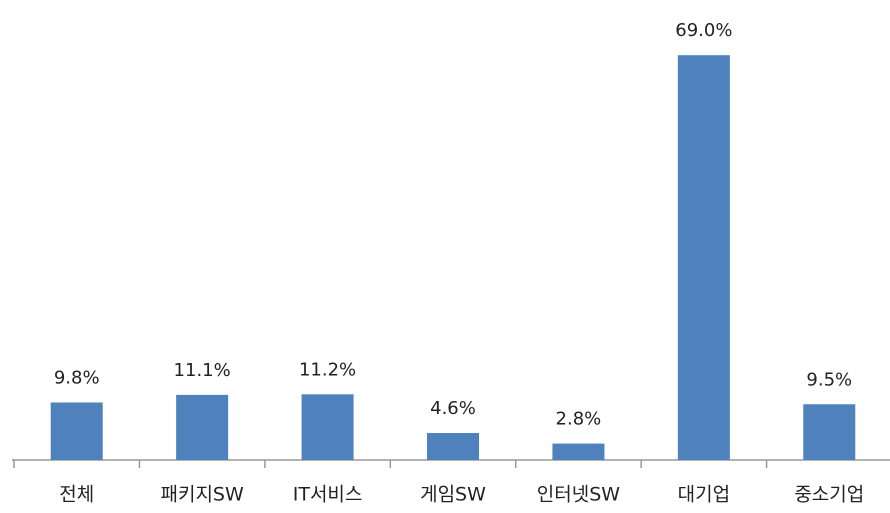 This screenshot has width=890, height=513. What do you see at coordinates (829, 495) in the screenshot?
I see `x-tick-label: 중소기업` at bounding box center [829, 495].